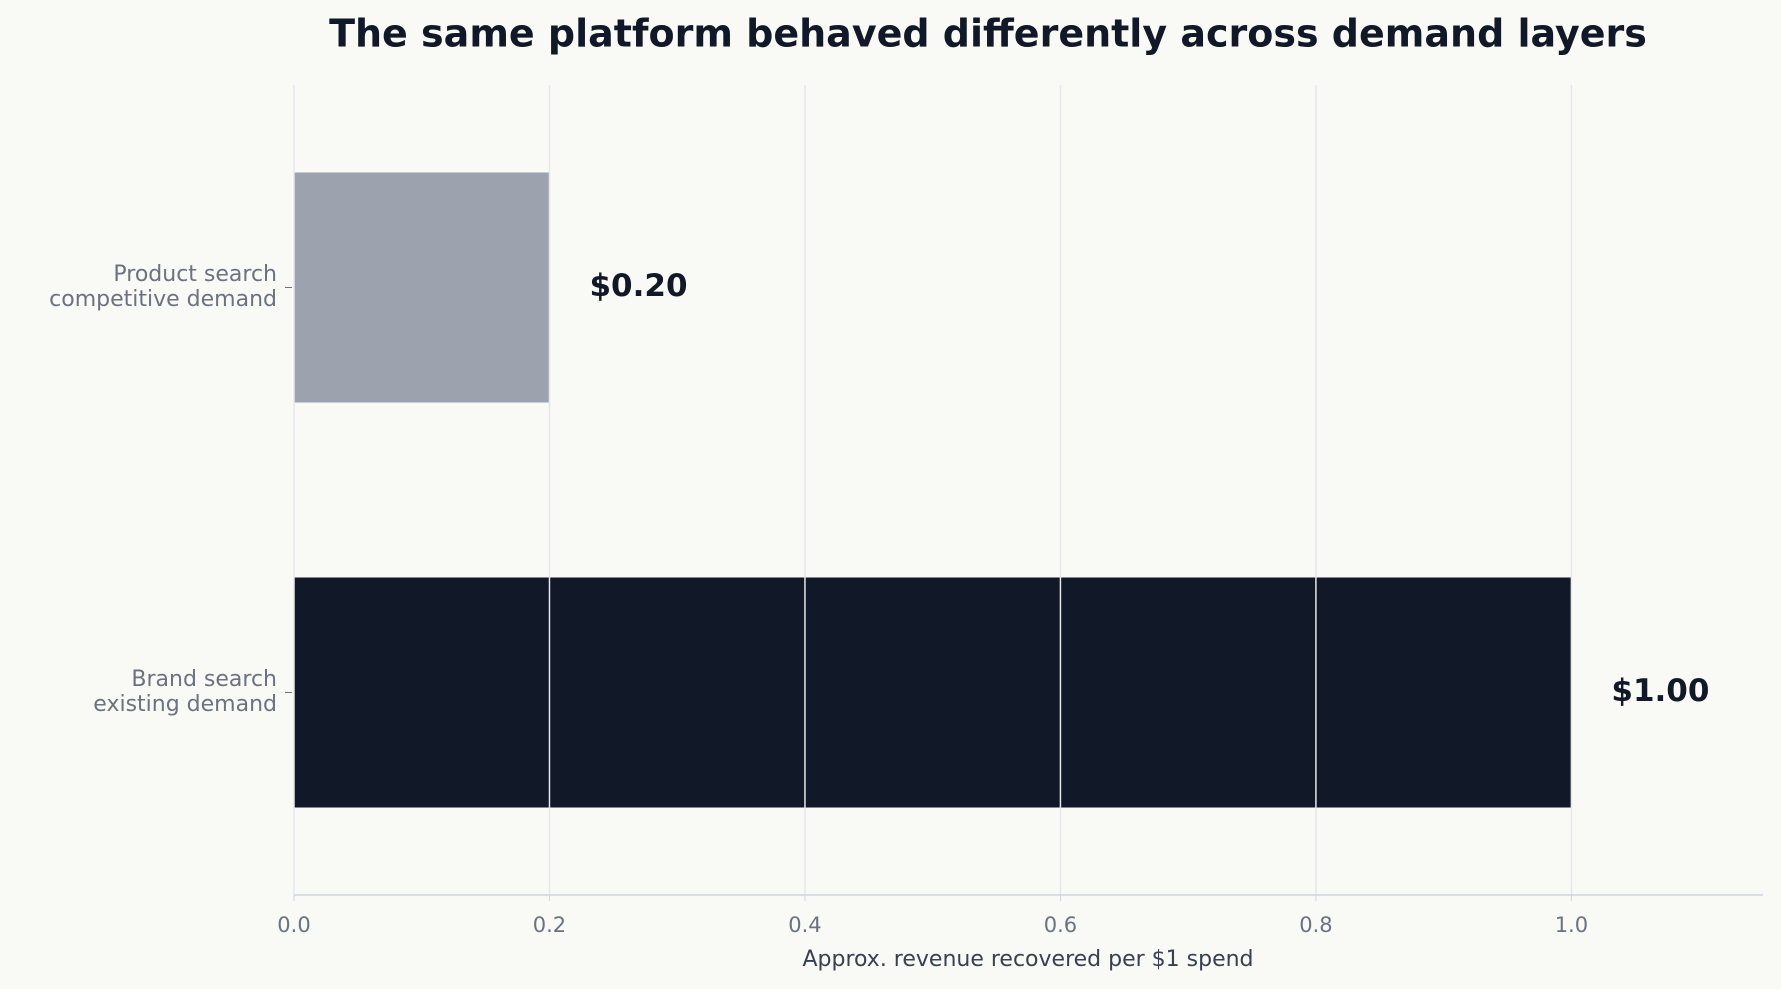  What do you see at coordinates (163, 287) in the screenshot?
I see `y-tick-label: Product search competitive demand` at bounding box center [163, 287].